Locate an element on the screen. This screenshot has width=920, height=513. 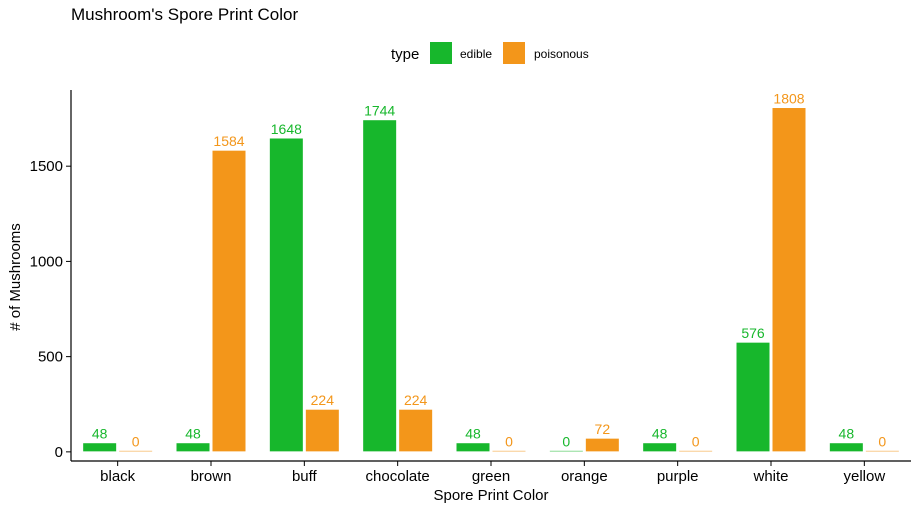
data-label-poisonous-green: 0 is located at coordinates (509, 441).